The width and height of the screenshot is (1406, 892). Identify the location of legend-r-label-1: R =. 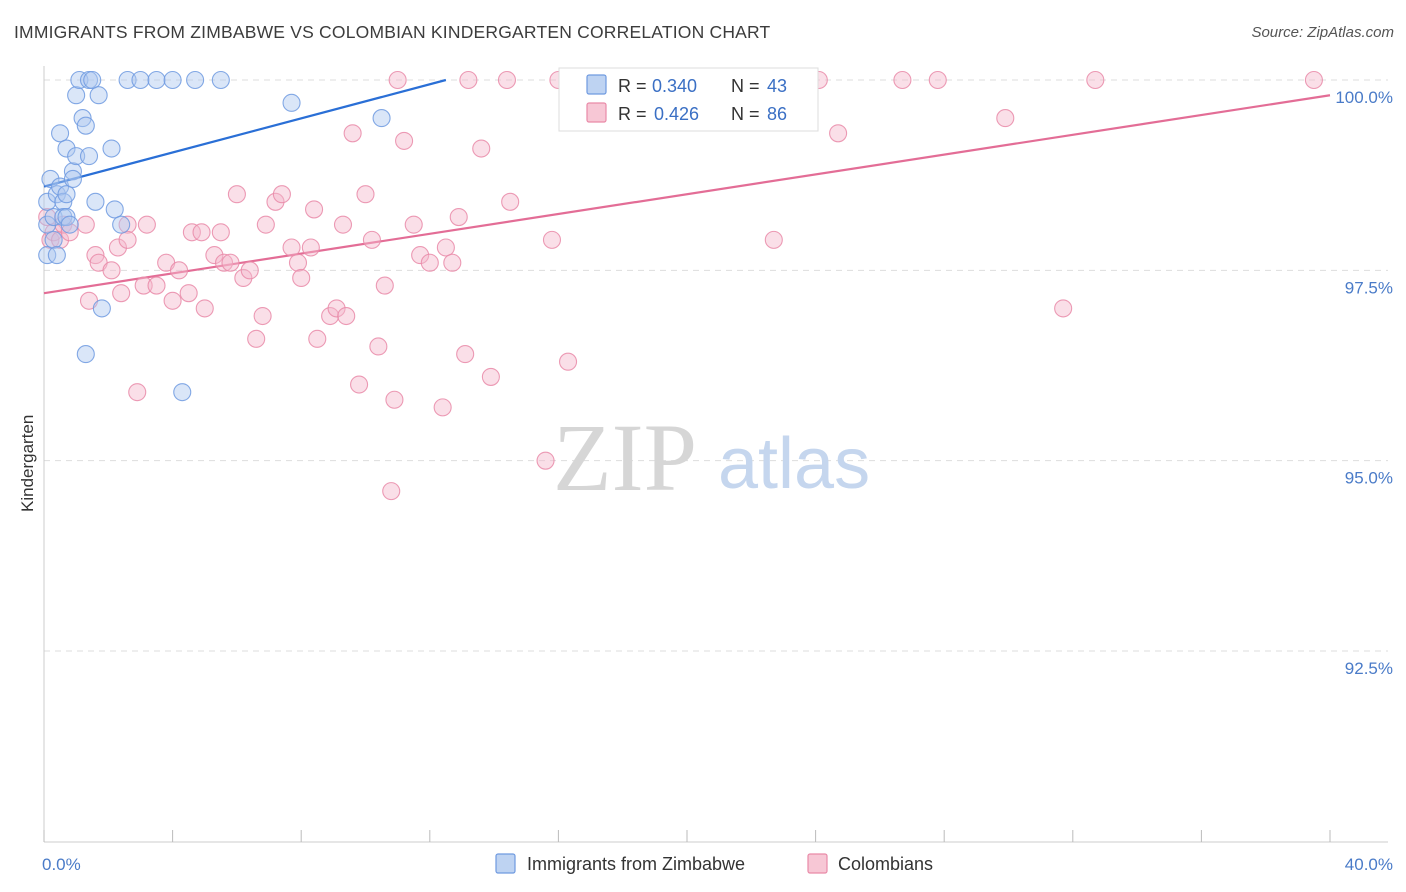
(632, 86).